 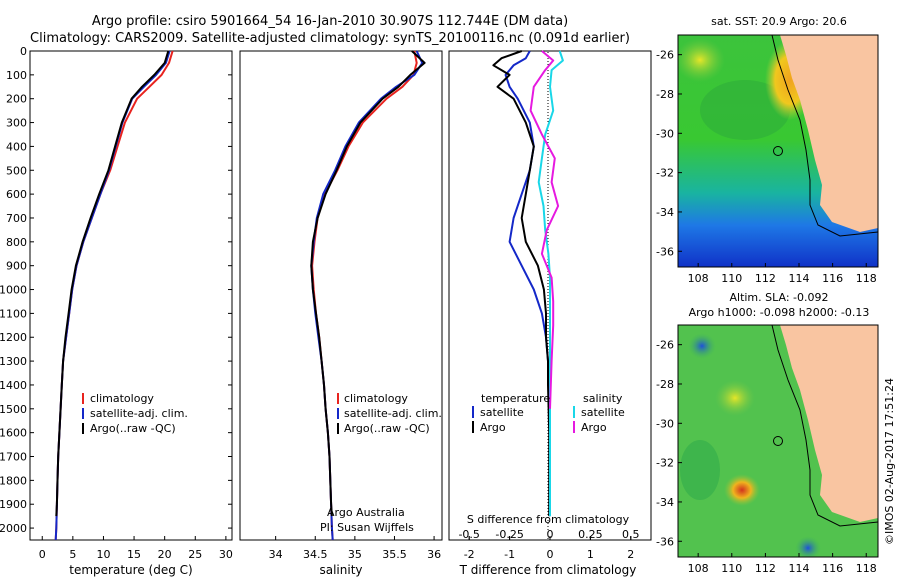 What do you see at coordinates (502, 412) in the screenshot?
I see `legend-label-temp-satellite: satellite` at bounding box center [502, 412].